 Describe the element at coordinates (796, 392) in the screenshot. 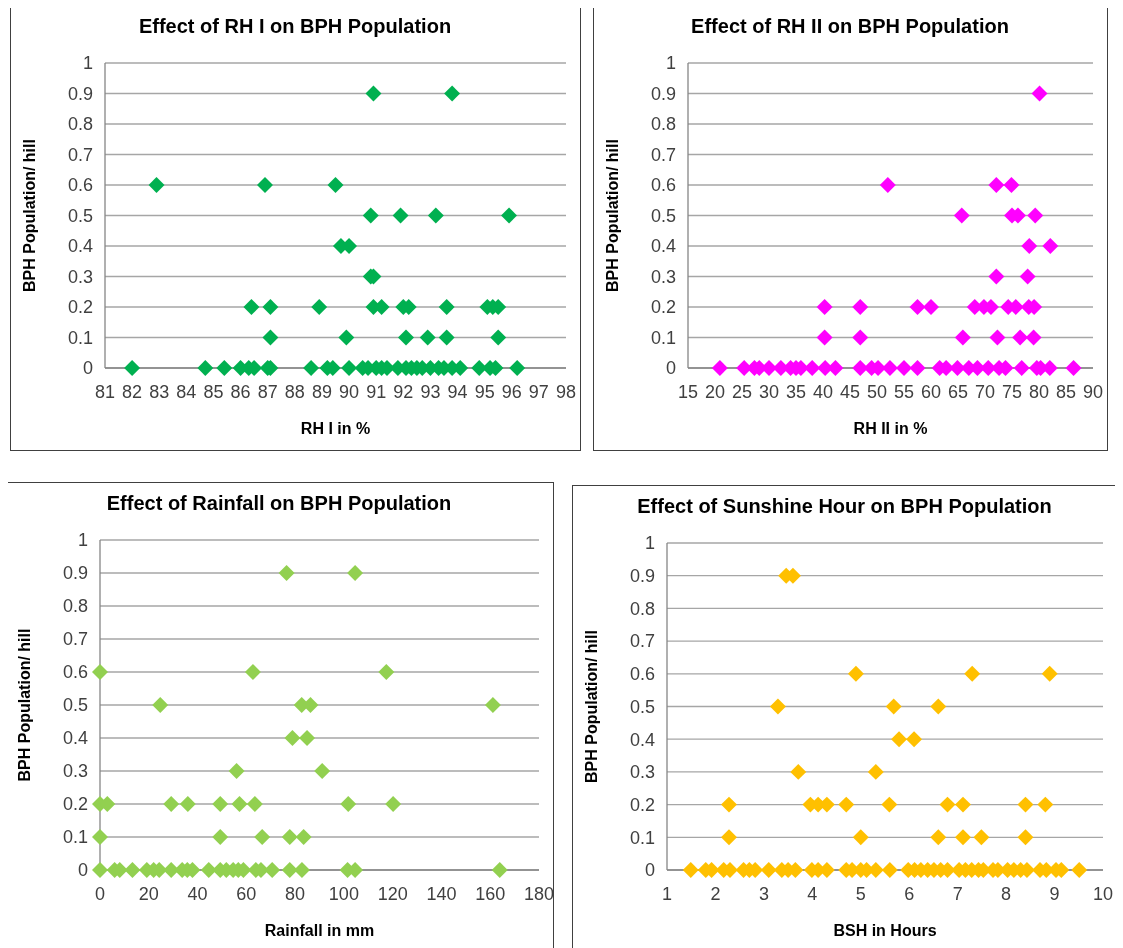

I see `x-tick-label: 35` at that location.